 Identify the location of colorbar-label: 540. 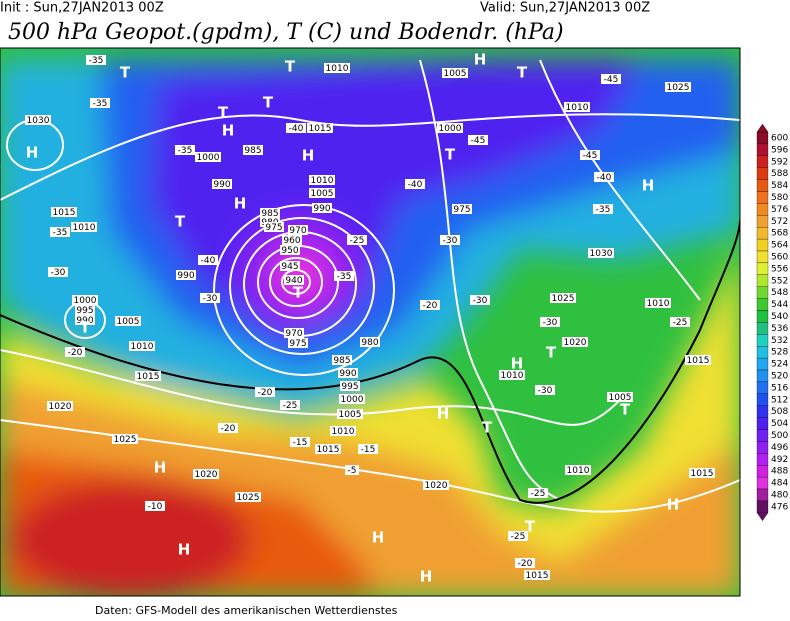
(779, 317).